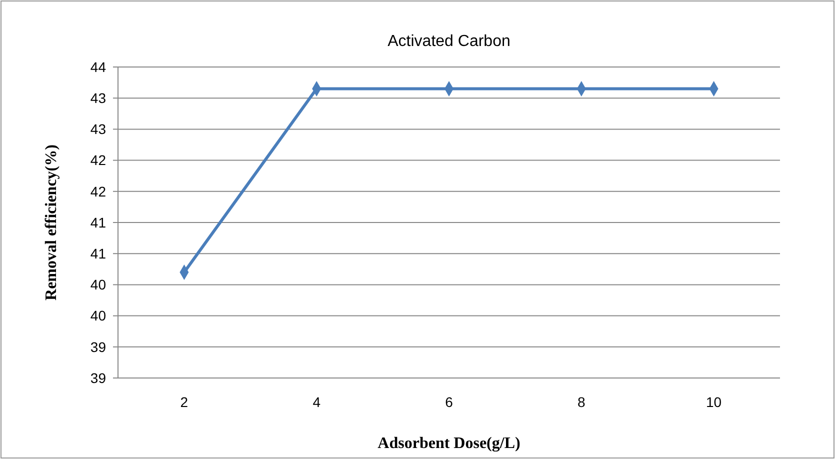 The height and width of the screenshot is (461, 839). I want to click on chart-title: Activated Carbon, so click(449, 41).